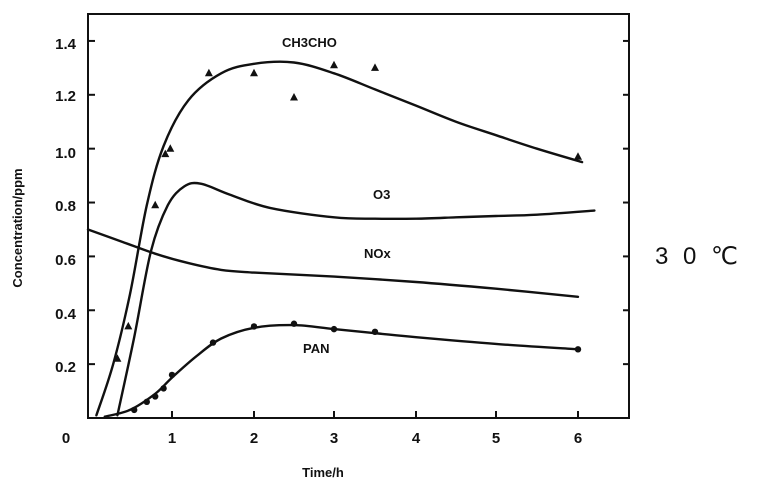  I want to click on series-label-o3: O3, so click(381, 194).